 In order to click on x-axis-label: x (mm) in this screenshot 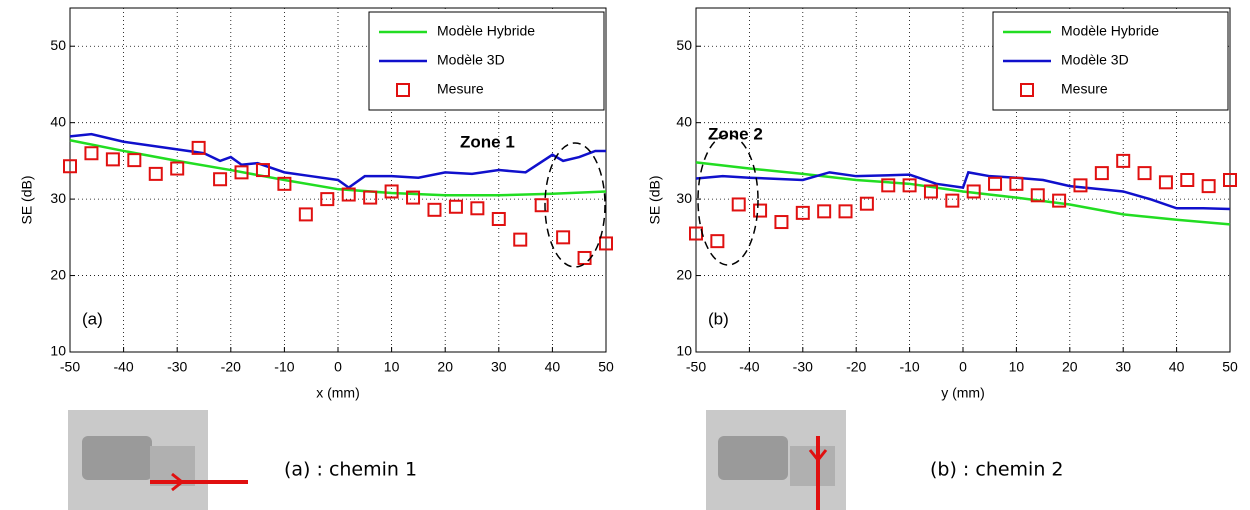, I will do `click(338, 393)`.